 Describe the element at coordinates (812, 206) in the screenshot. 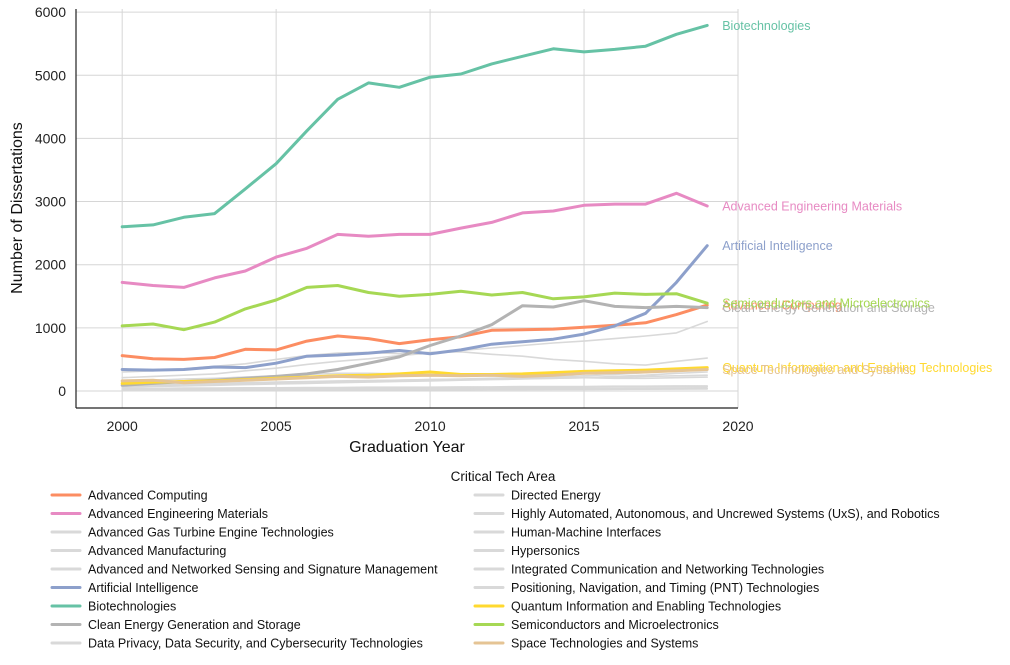

I see `end-label-advanced-engineering-materials: Advanced Engineering Materials` at that location.